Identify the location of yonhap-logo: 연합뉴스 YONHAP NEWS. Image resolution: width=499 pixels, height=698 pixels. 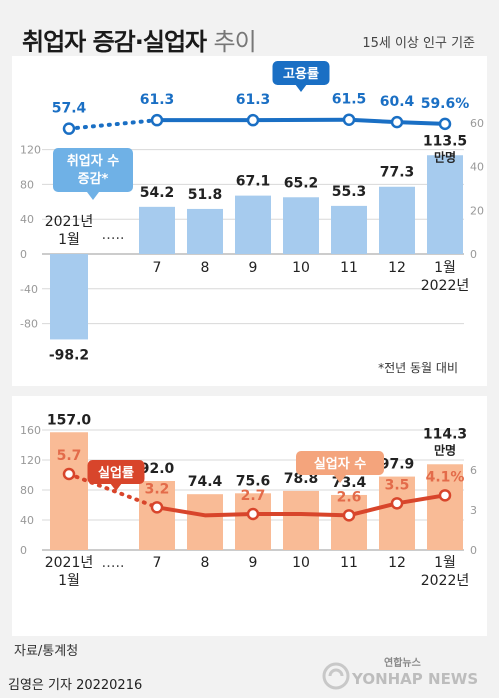
(400, 673).